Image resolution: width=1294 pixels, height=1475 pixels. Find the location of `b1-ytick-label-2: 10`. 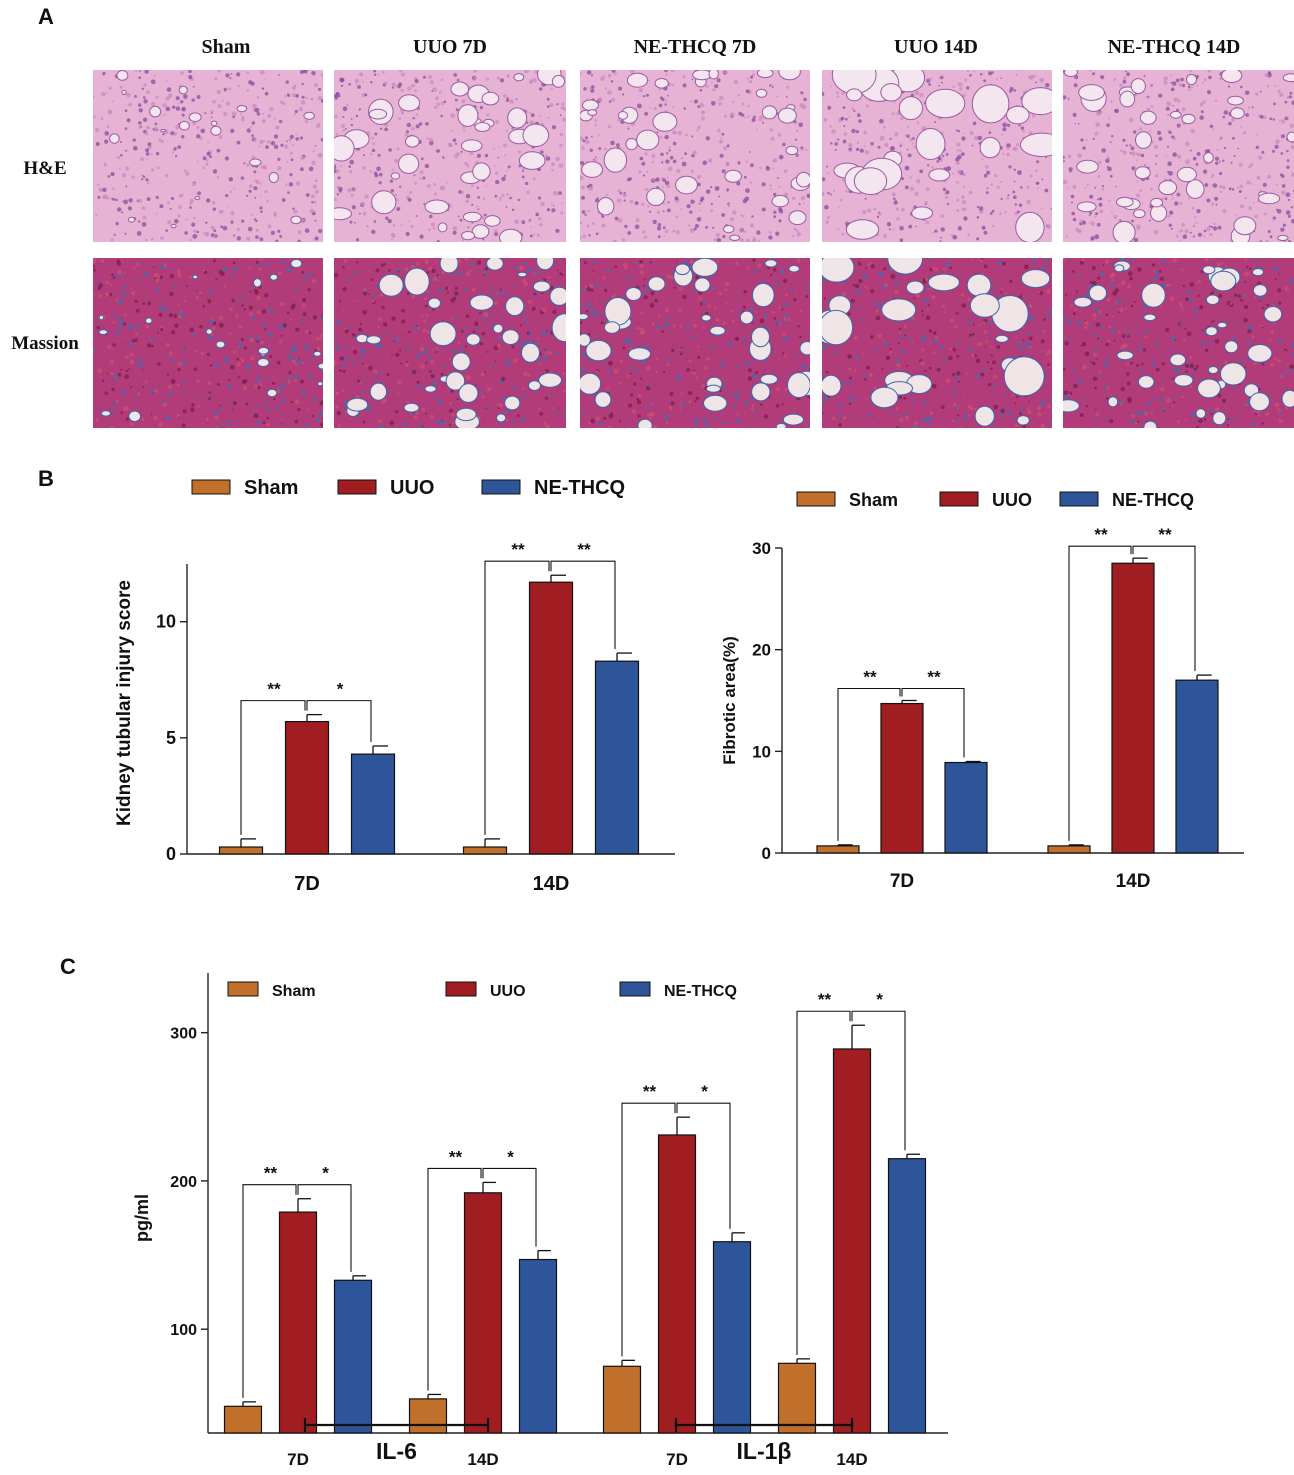

b1-ytick-label-2: 10 is located at coordinates (166, 622).